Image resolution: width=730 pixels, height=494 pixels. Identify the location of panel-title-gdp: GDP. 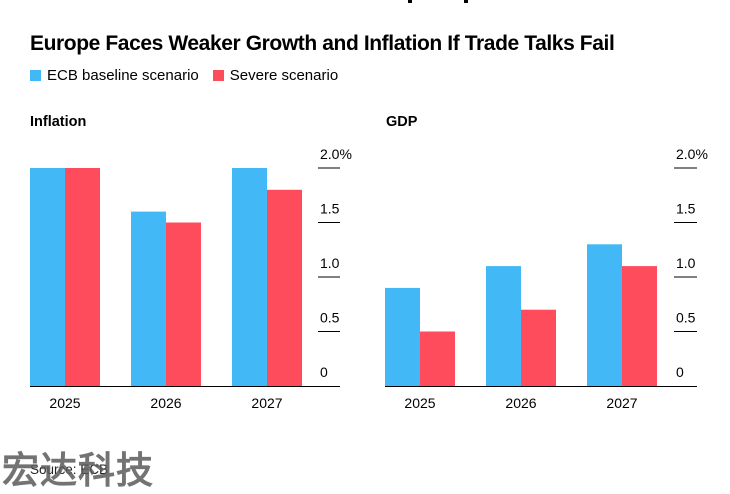
(402, 122).